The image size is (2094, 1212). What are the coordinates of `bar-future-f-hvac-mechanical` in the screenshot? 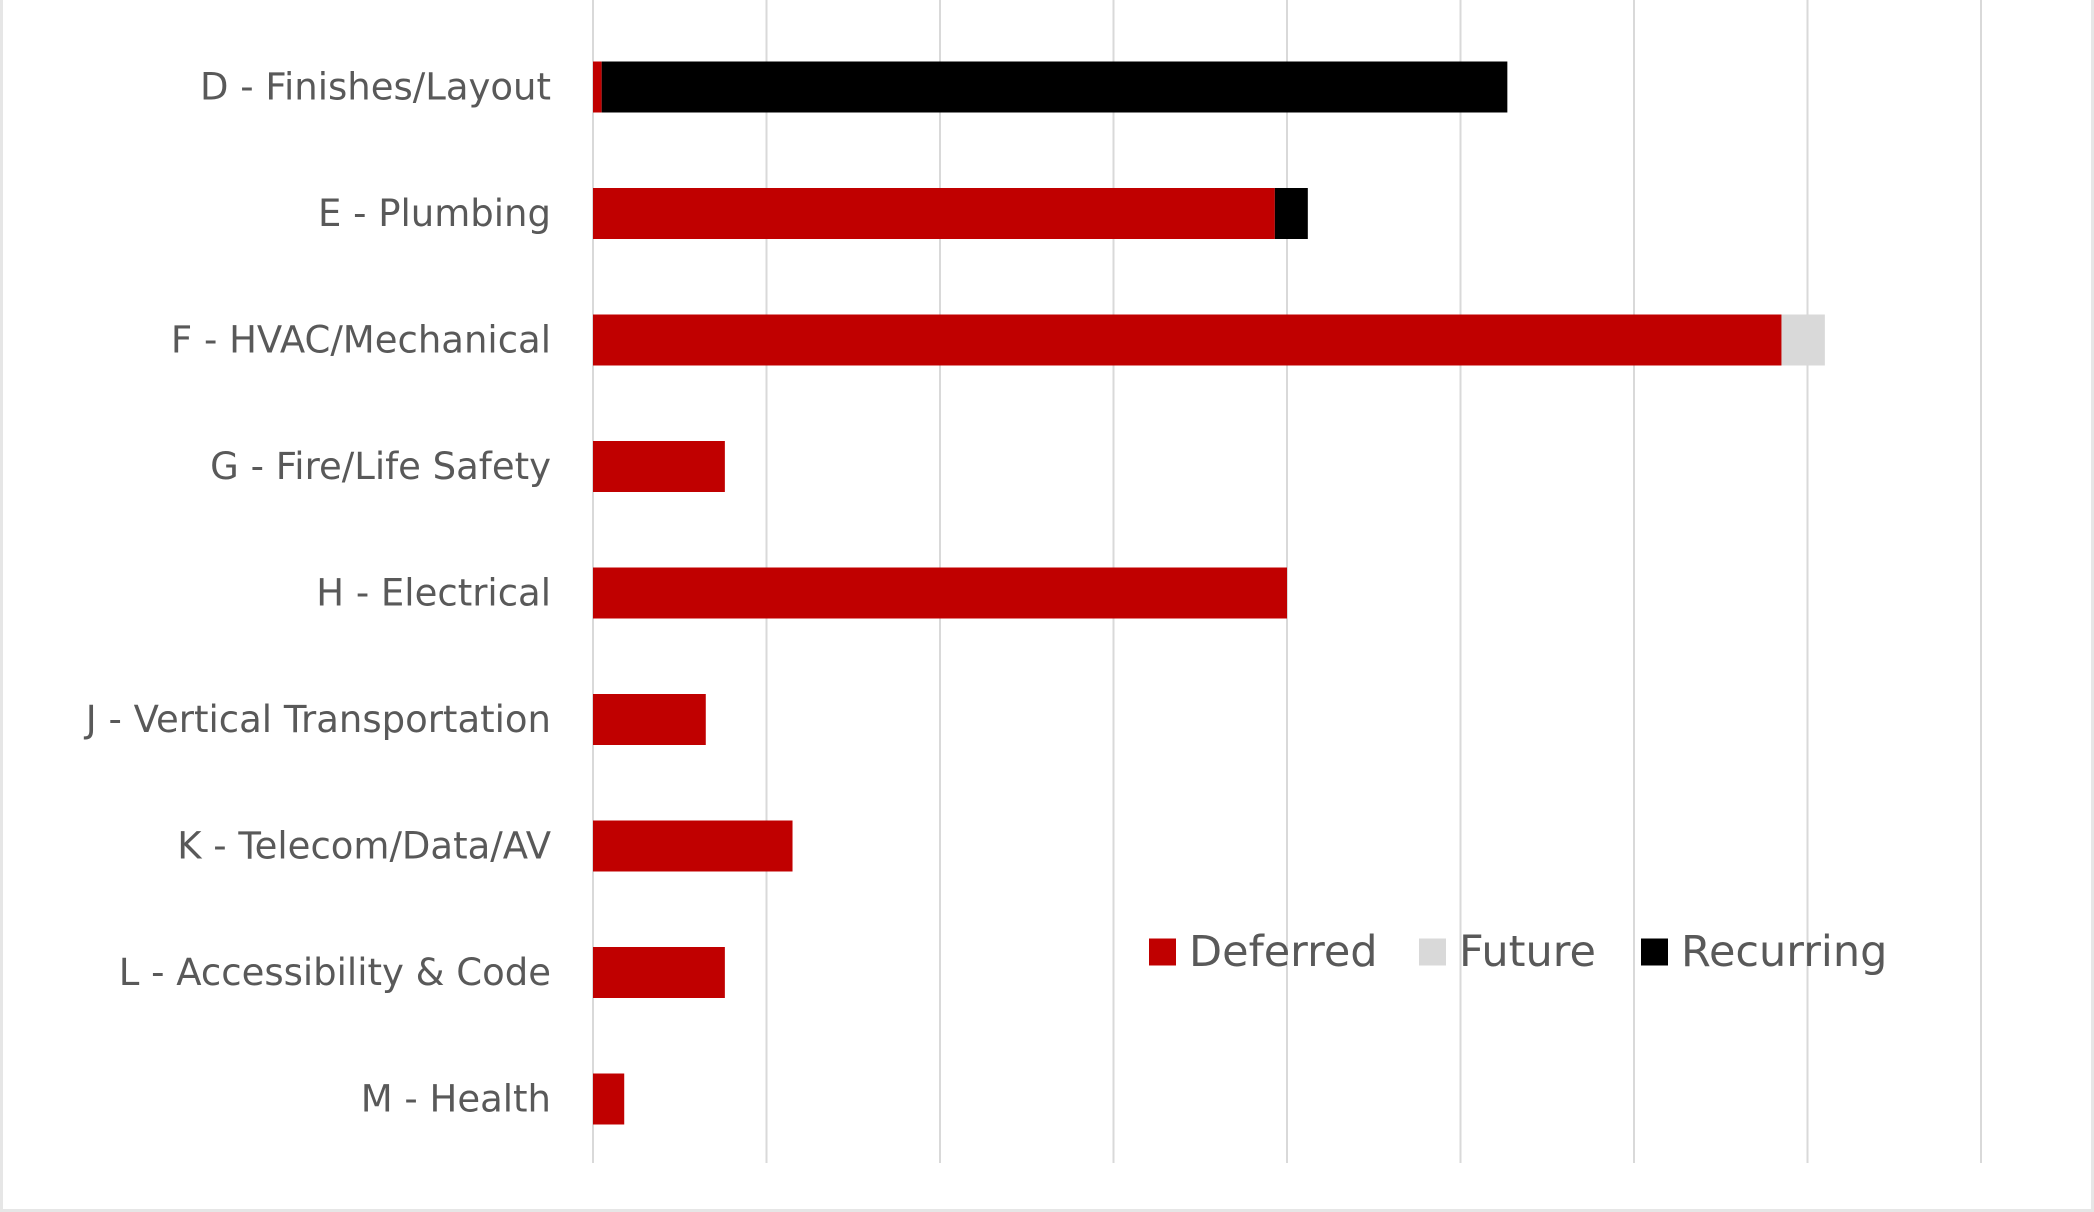 It's located at (1803, 340).